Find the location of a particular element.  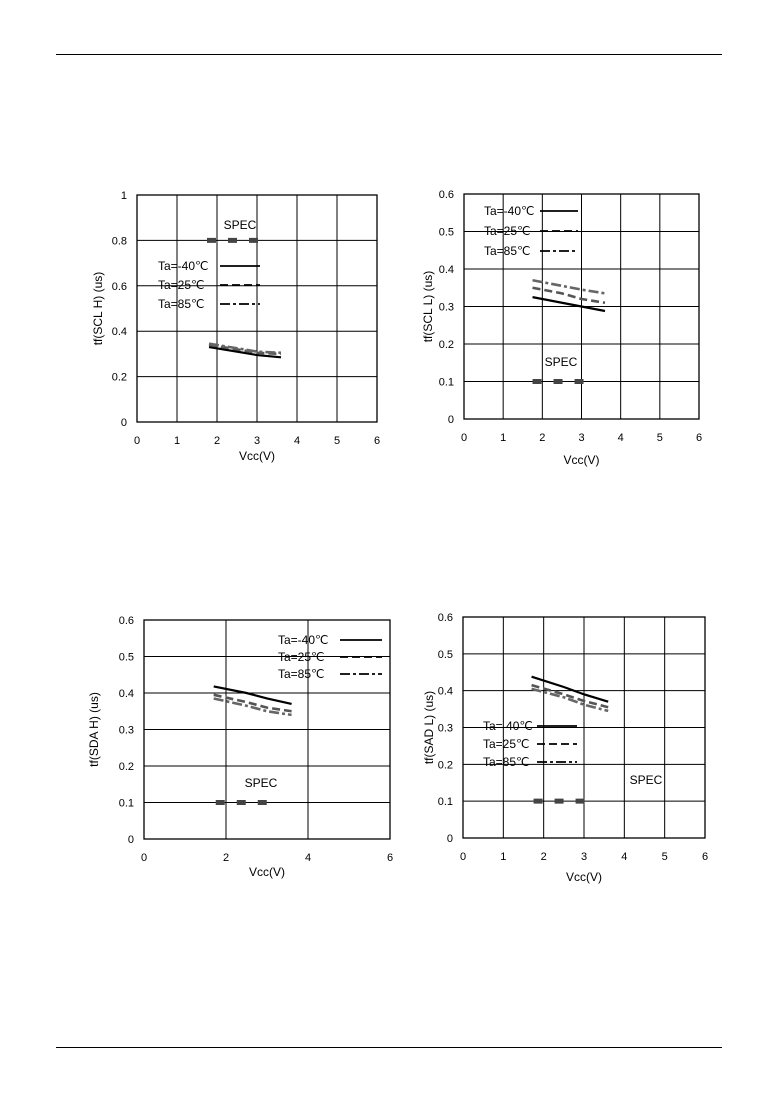

y-axis-label: tf(SDA H) (us) is located at coordinates (94, 729).